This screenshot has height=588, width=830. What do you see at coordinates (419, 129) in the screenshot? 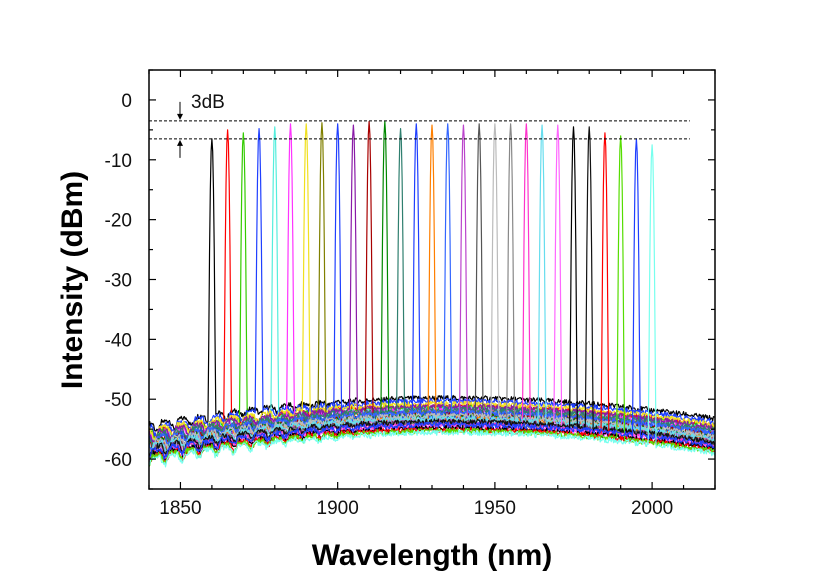
I see `annotation-group` at bounding box center [419, 129].